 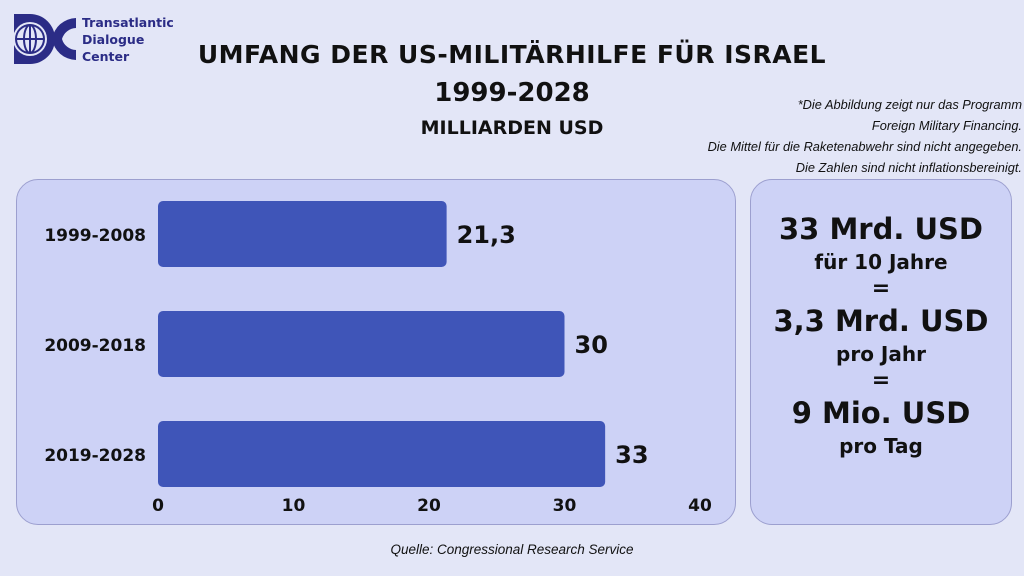 I want to click on data-label: 30, so click(x=591, y=345).